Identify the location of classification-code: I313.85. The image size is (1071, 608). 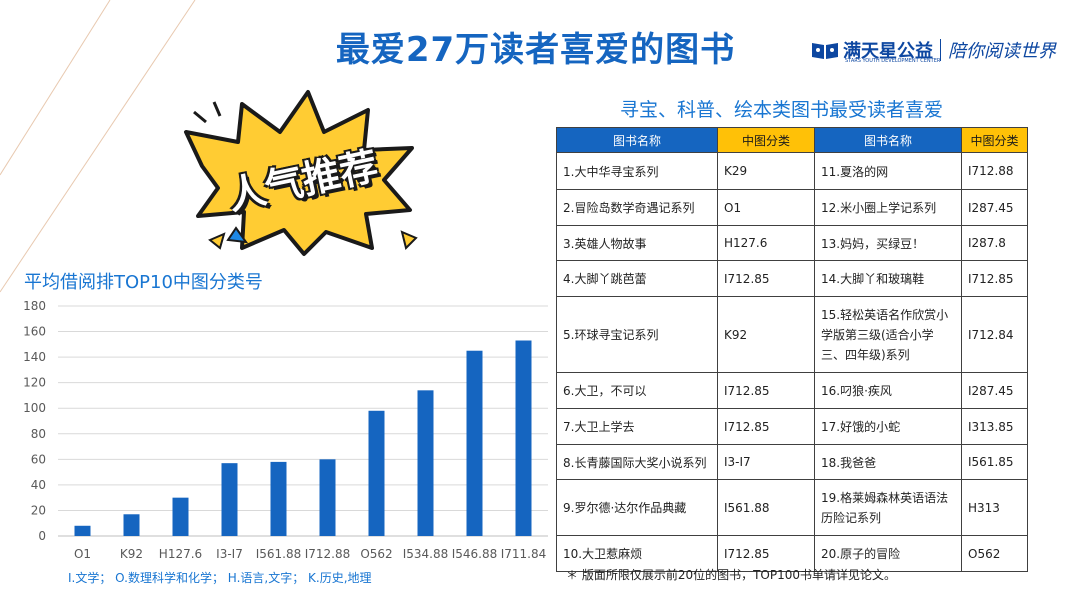
(994, 426).